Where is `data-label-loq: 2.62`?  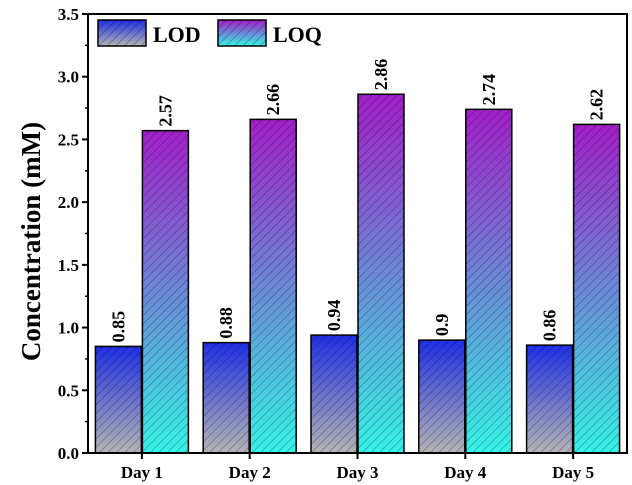 data-label-loq: 2.62 is located at coordinates (597, 105).